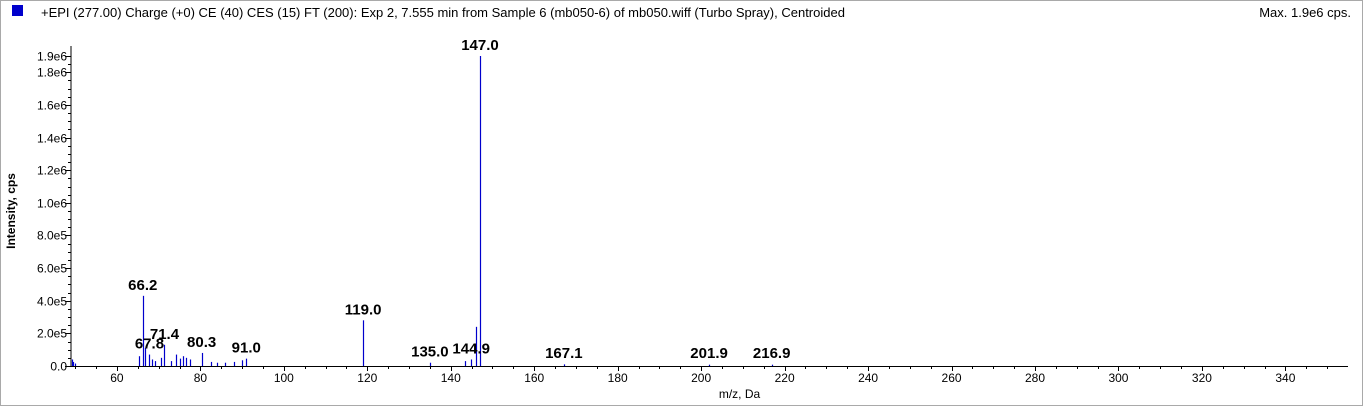 The width and height of the screenshot is (1363, 406). What do you see at coordinates (363, 309) in the screenshot?
I see `peak-label-119.0: 119.0` at bounding box center [363, 309].